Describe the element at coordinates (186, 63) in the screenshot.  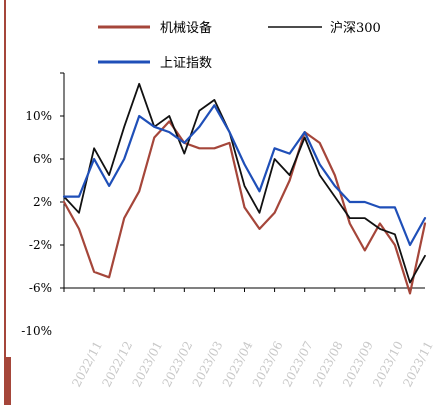
I see `legend-label-sse: 上证指数` at that location.